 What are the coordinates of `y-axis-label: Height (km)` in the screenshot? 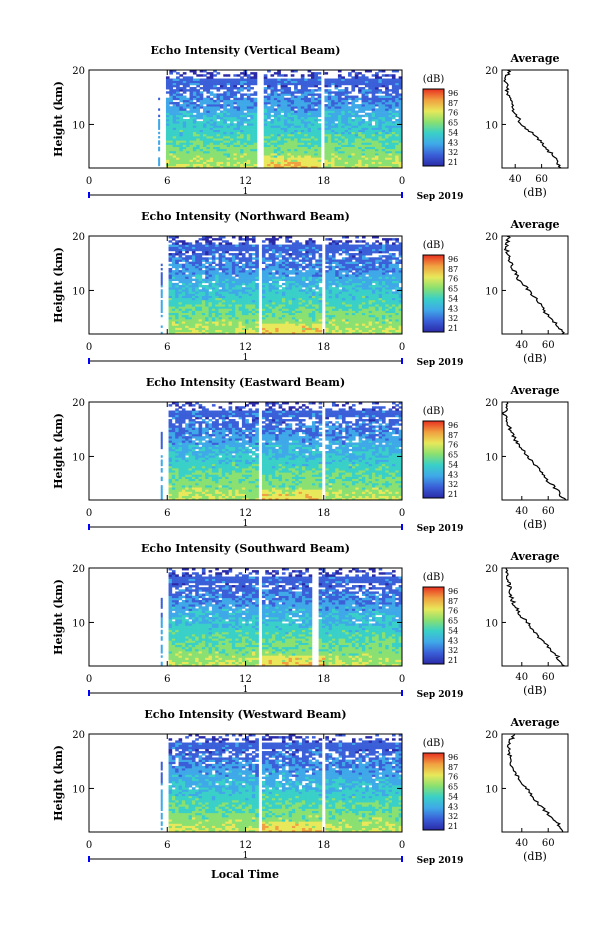 It's located at (58, 119).